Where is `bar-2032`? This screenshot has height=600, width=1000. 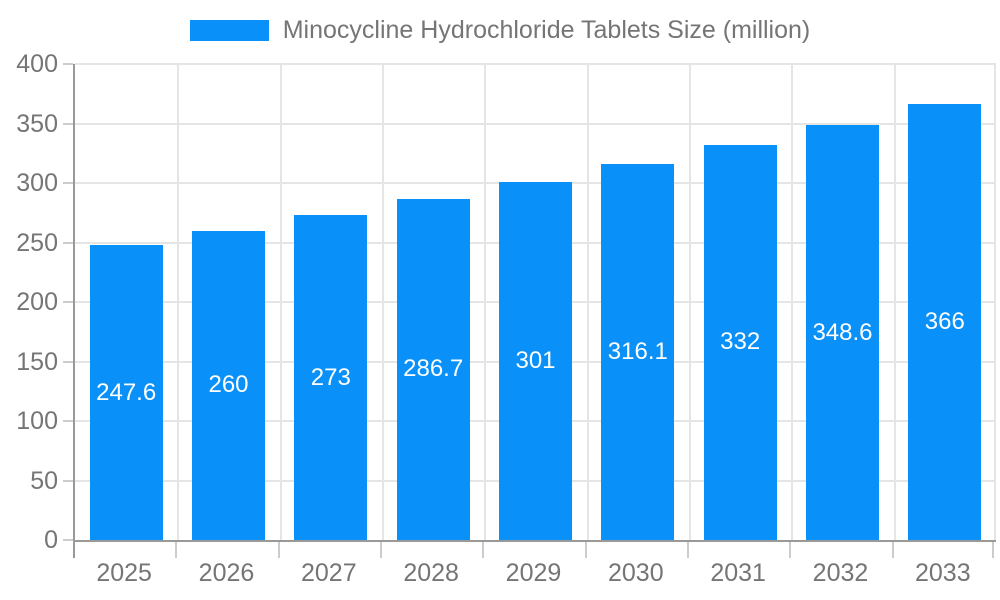
bar-2032 is located at coordinates (842, 332).